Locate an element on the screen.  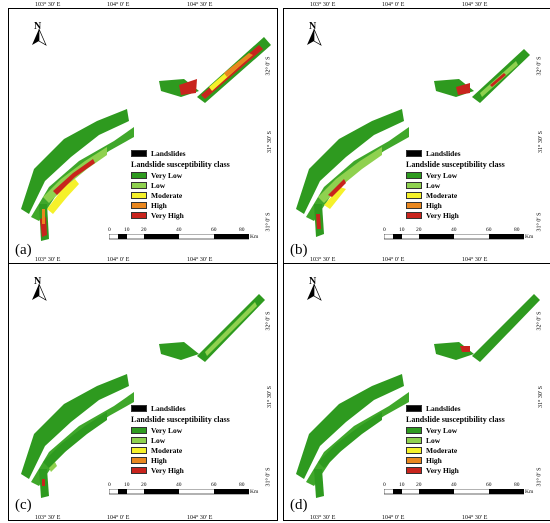
panel-label-d: (d) is located at coordinates (299, 505).